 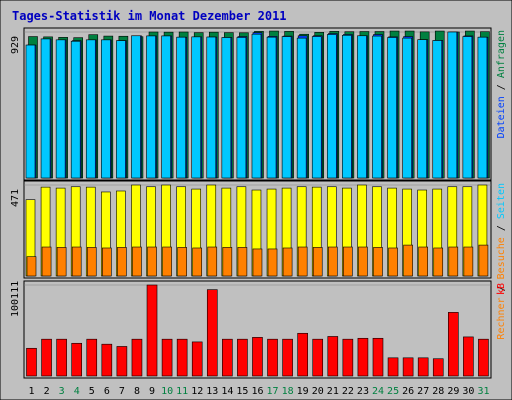 What do you see at coordinates (92, 391) in the screenshot?
I see `x-label-day-5: 5` at bounding box center [92, 391].